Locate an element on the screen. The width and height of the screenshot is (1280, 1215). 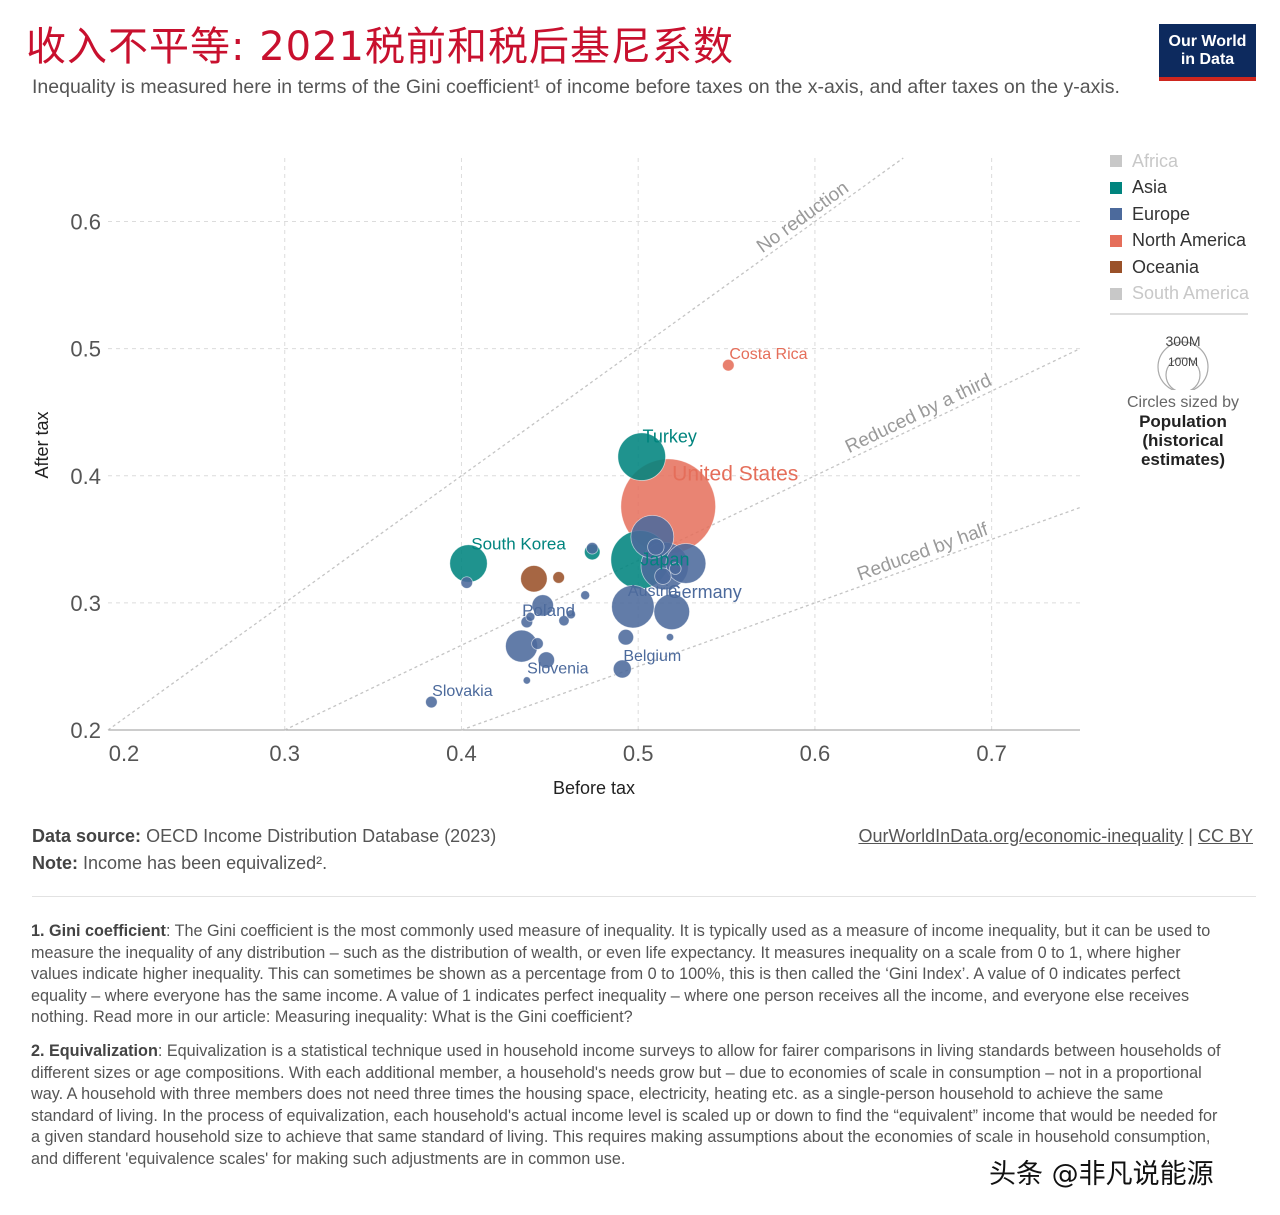
legend-item: North America is located at coordinates (1182, 241).